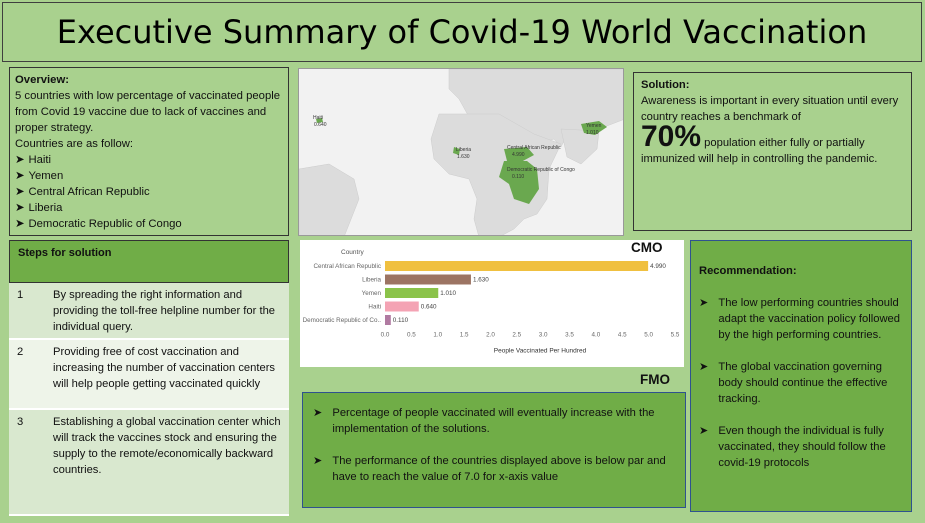 This screenshot has width=925, height=523. Describe the element at coordinates (320, 125) in the screenshot. I see `map-value: 0.640` at that location.